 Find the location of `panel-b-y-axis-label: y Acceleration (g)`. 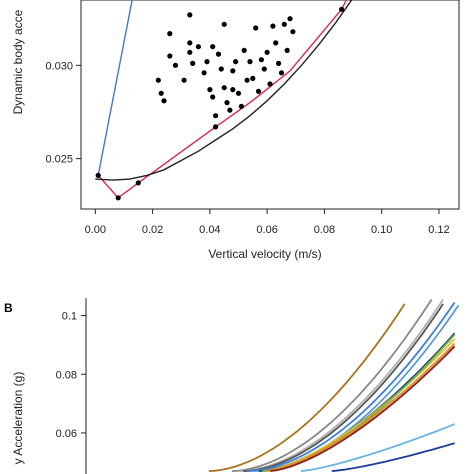

panel-b-y-axis-label: y Acceleration (g) is located at coordinates (18, 418).